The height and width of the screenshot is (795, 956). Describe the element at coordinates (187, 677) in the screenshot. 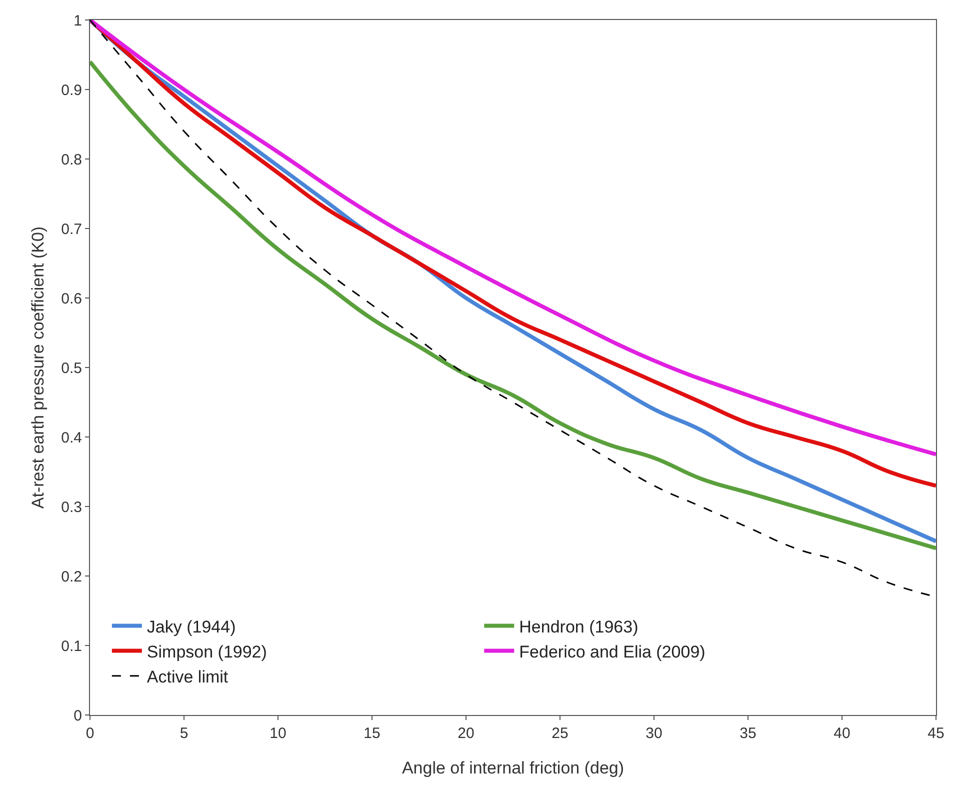

I see `legend-label: Active limit` at that location.